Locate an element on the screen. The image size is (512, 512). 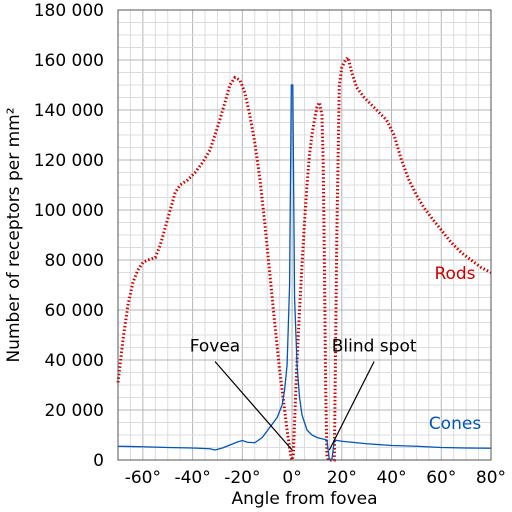
series-label-cones: Cones is located at coordinates (455, 424).